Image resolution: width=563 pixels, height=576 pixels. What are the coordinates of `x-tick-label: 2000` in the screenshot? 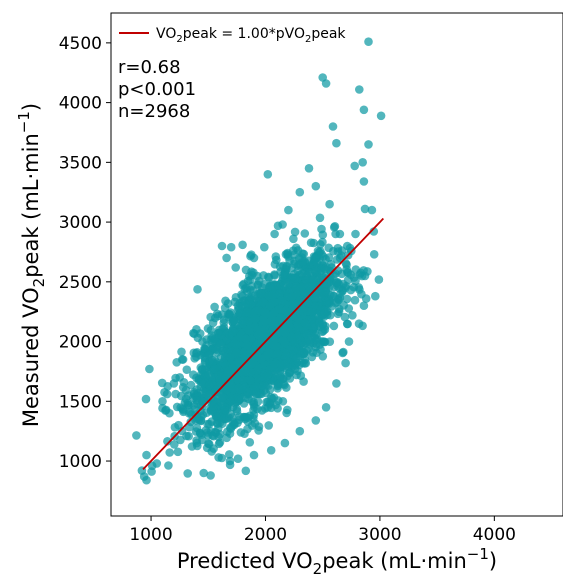 It's located at (265, 535).